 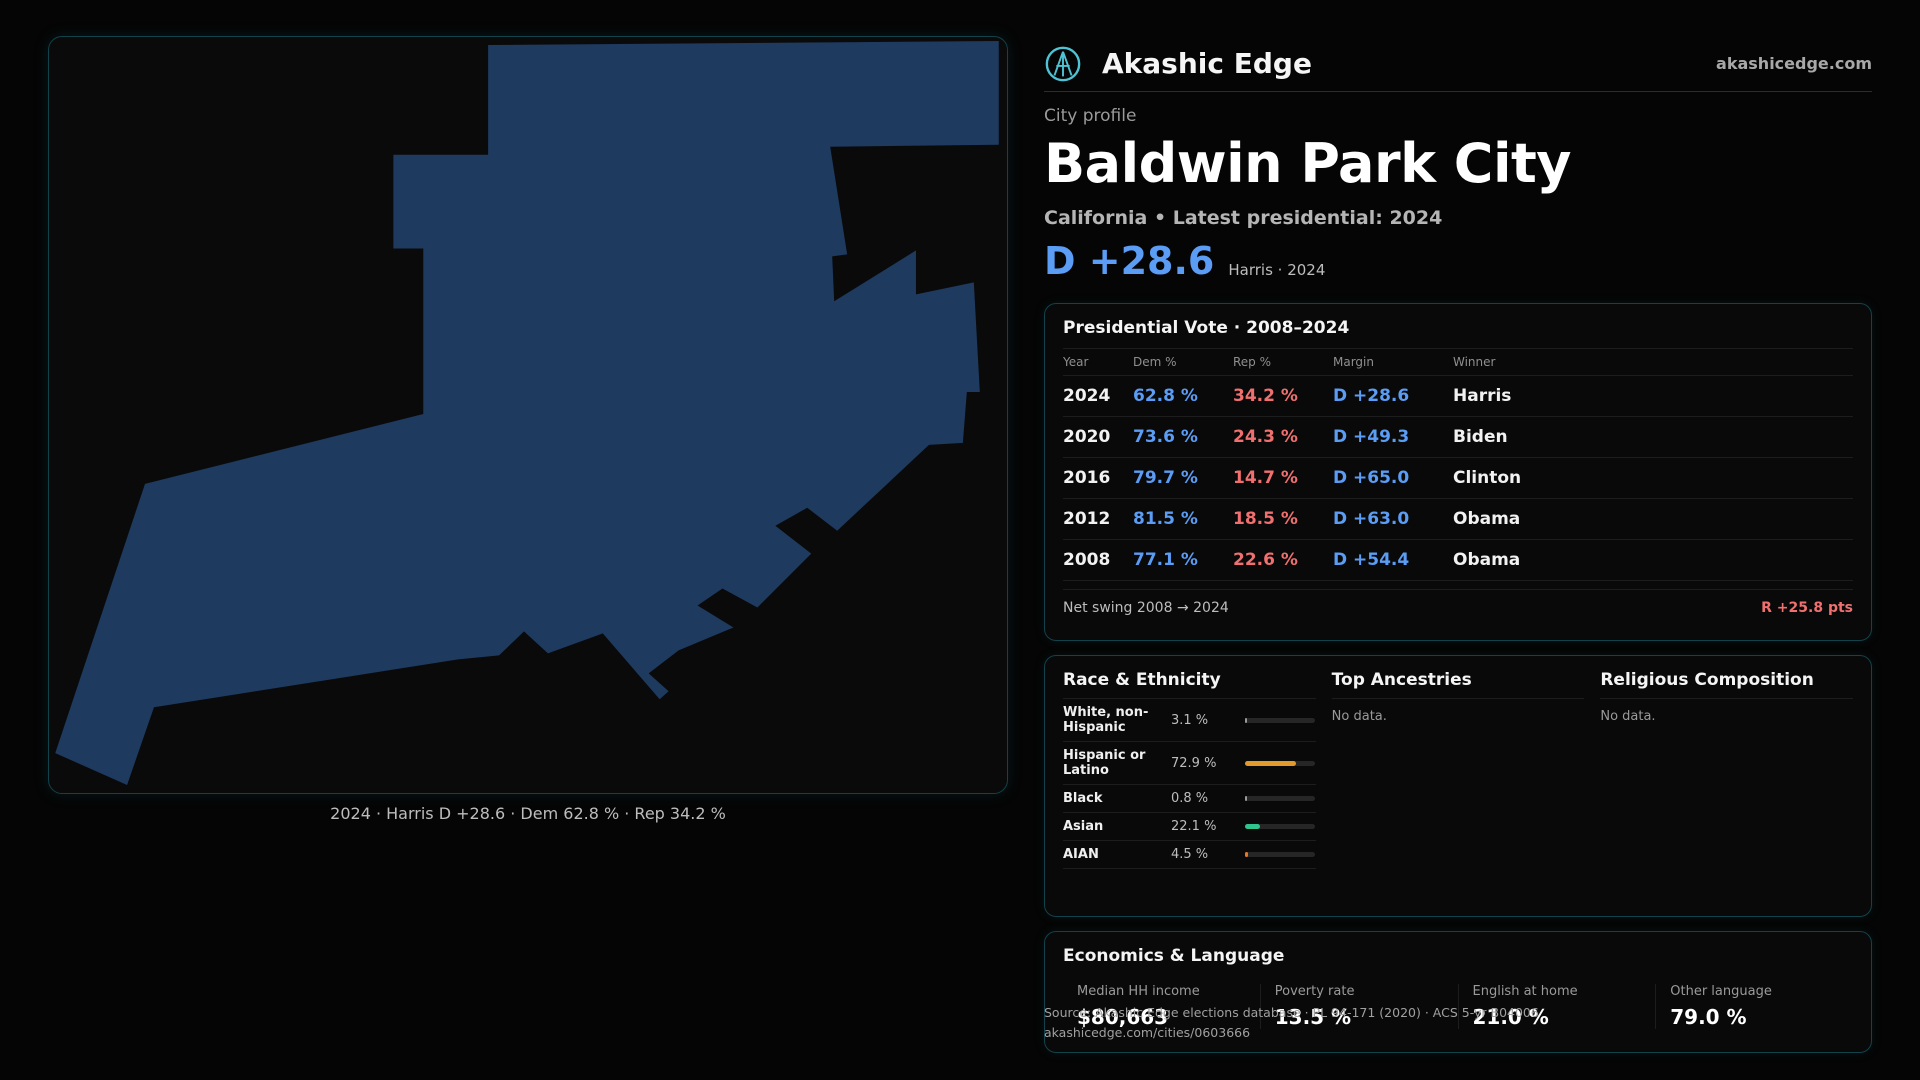 What do you see at coordinates (1794, 63) in the screenshot?
I see `brand-site-link: akashicedge.com` at bounding box center [1794, 63].